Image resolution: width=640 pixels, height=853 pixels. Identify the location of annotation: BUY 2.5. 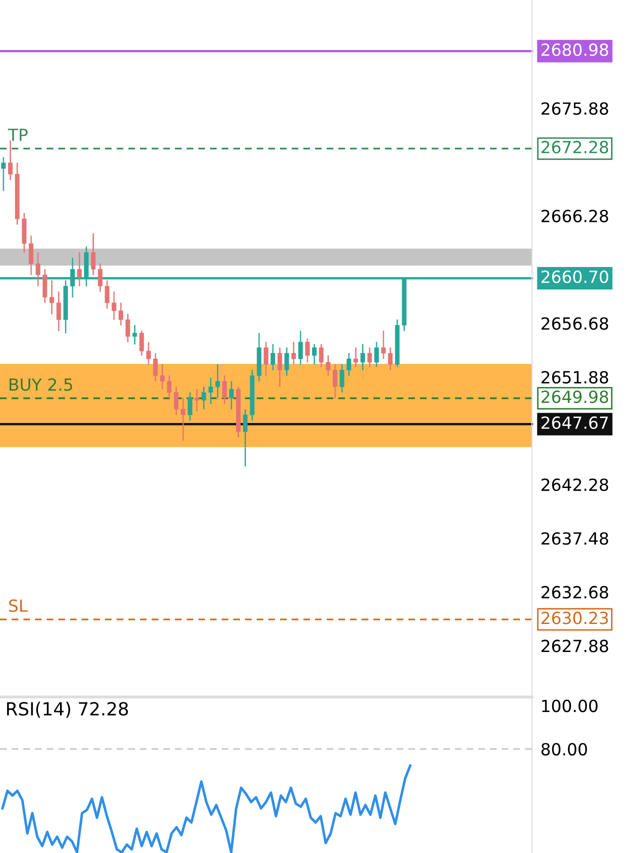
(41, 384).